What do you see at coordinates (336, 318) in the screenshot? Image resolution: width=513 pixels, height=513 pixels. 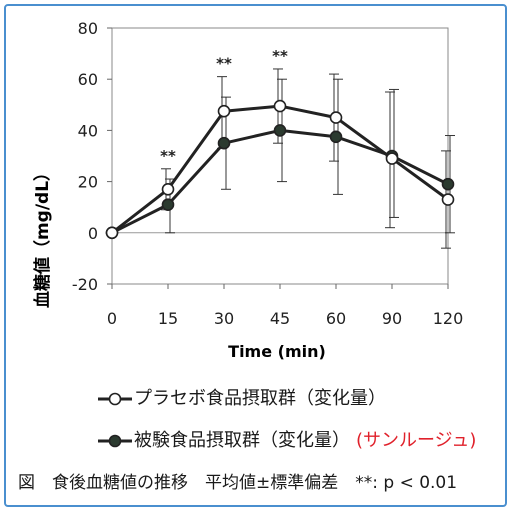 I see `x-tick-label: 60` at bounding box center [336, 318].